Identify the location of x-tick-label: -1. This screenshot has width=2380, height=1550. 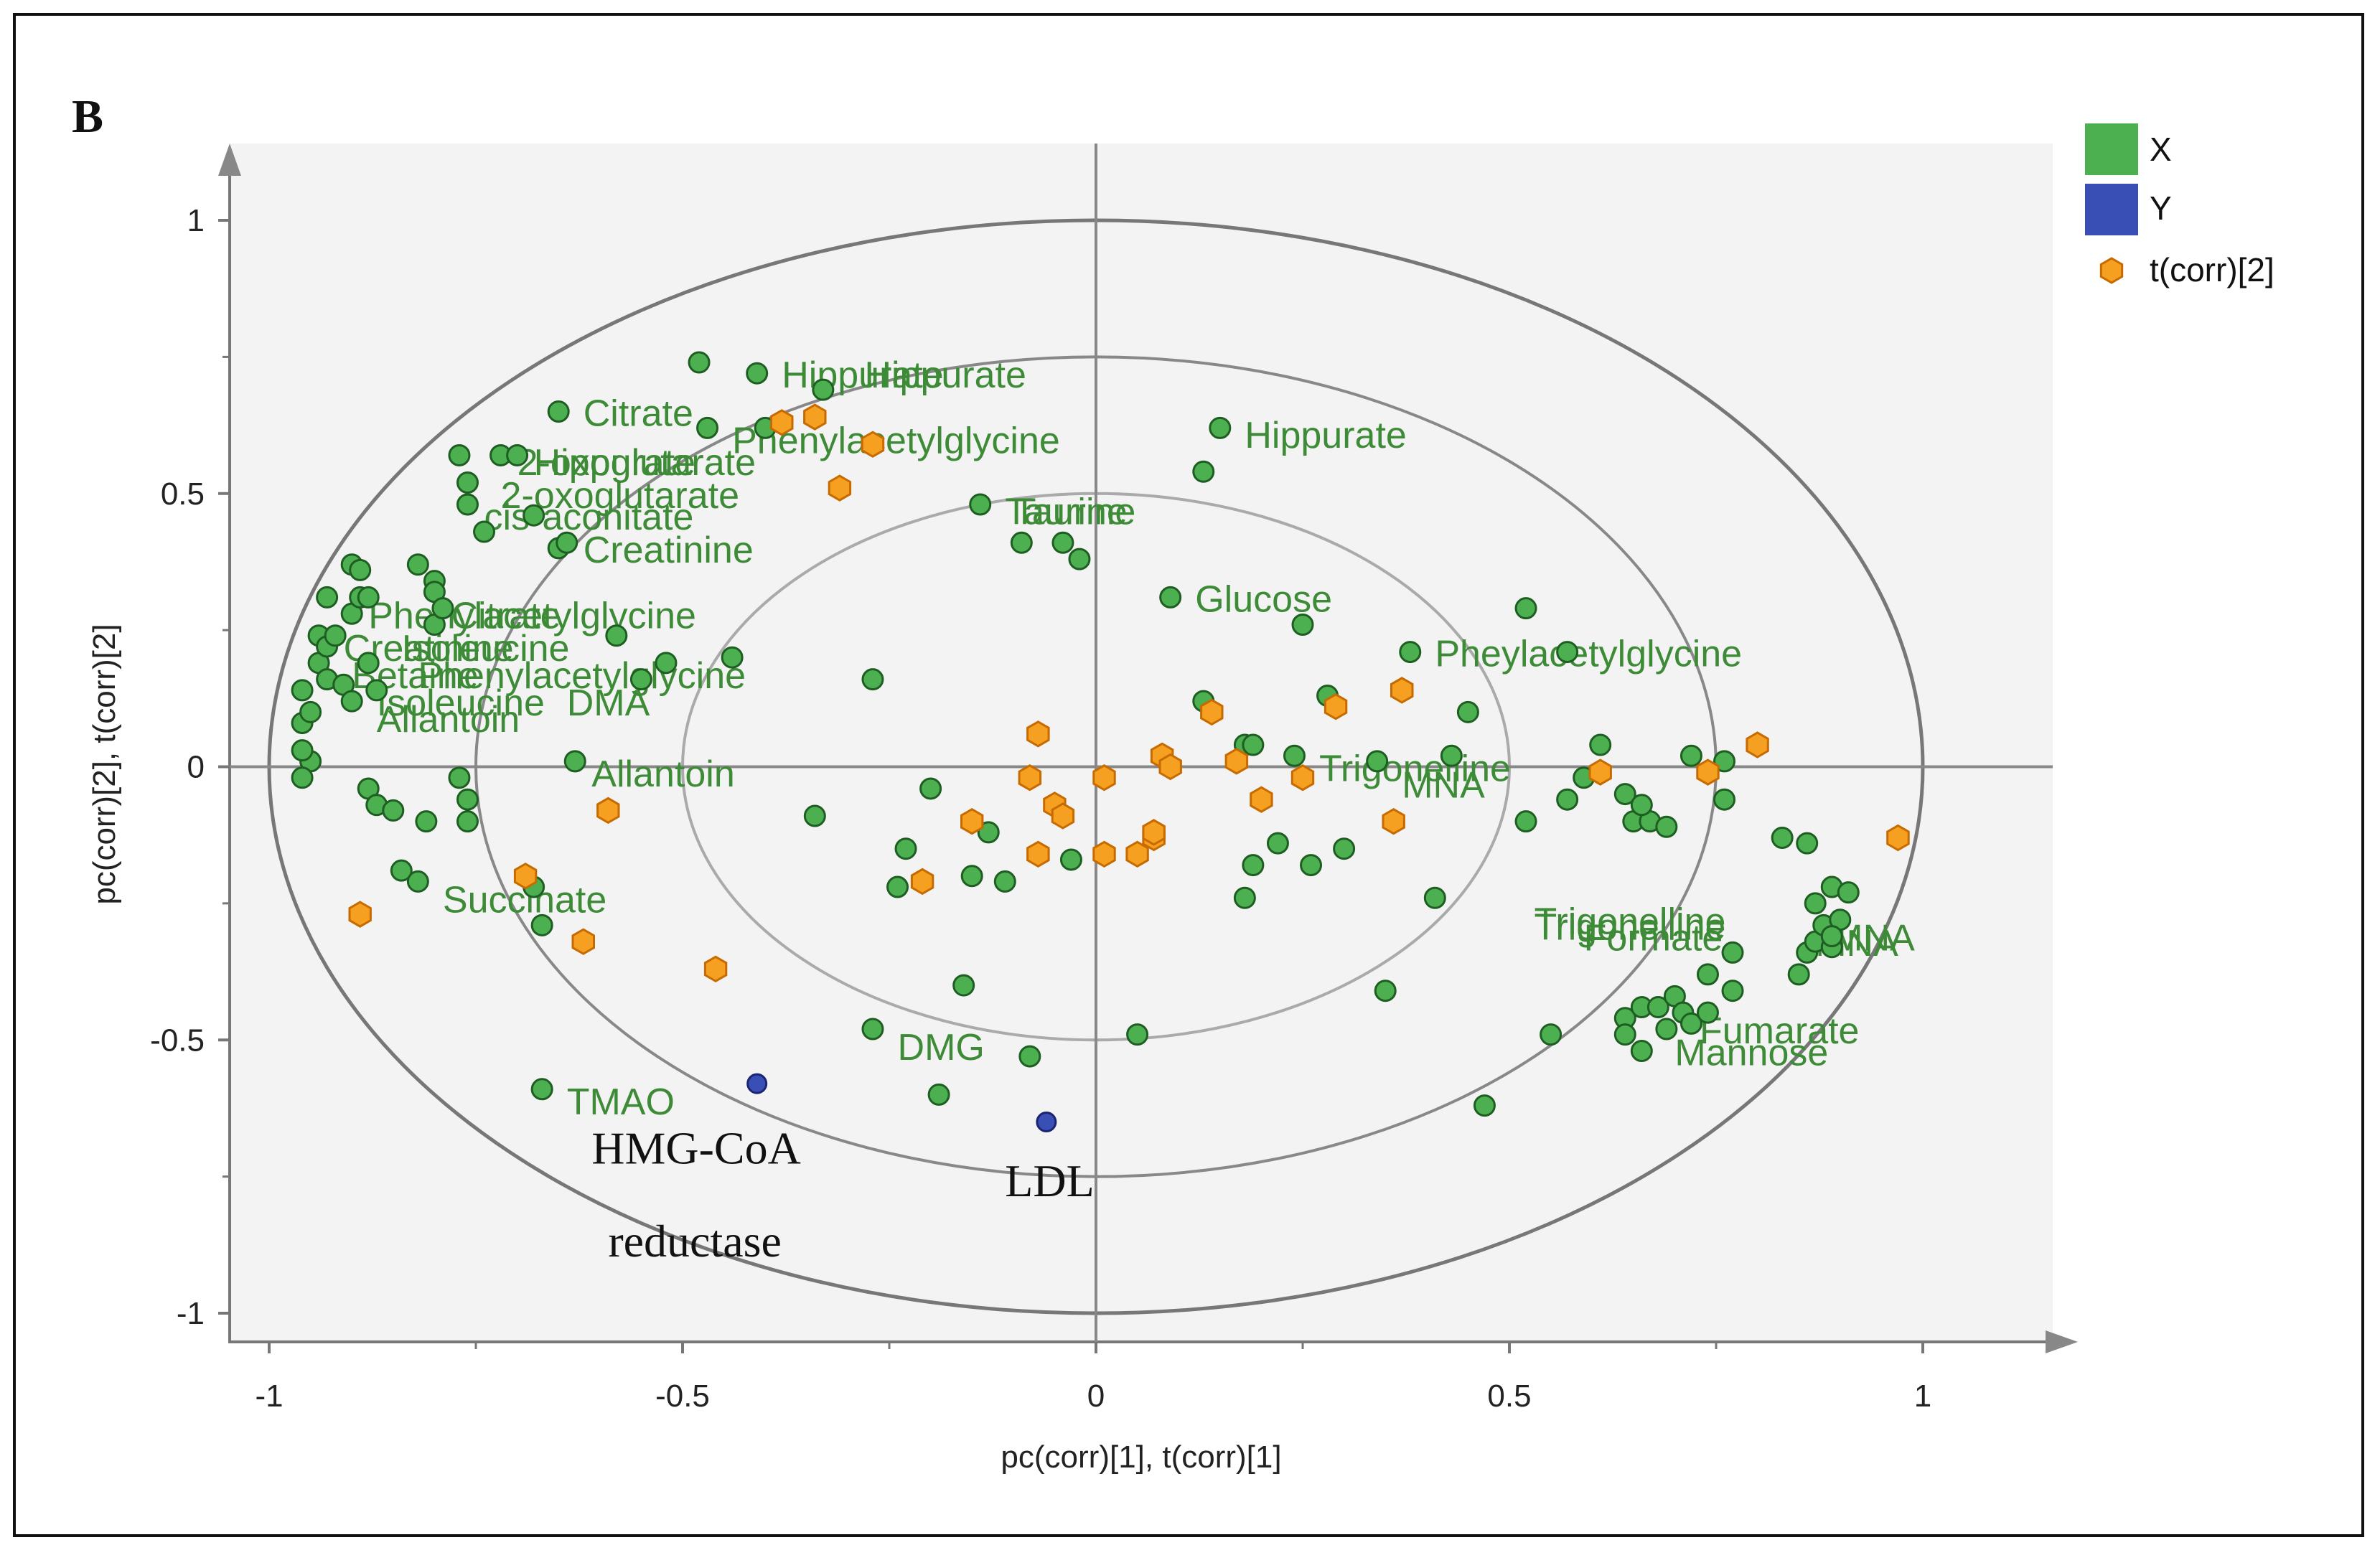
(269, 1396).